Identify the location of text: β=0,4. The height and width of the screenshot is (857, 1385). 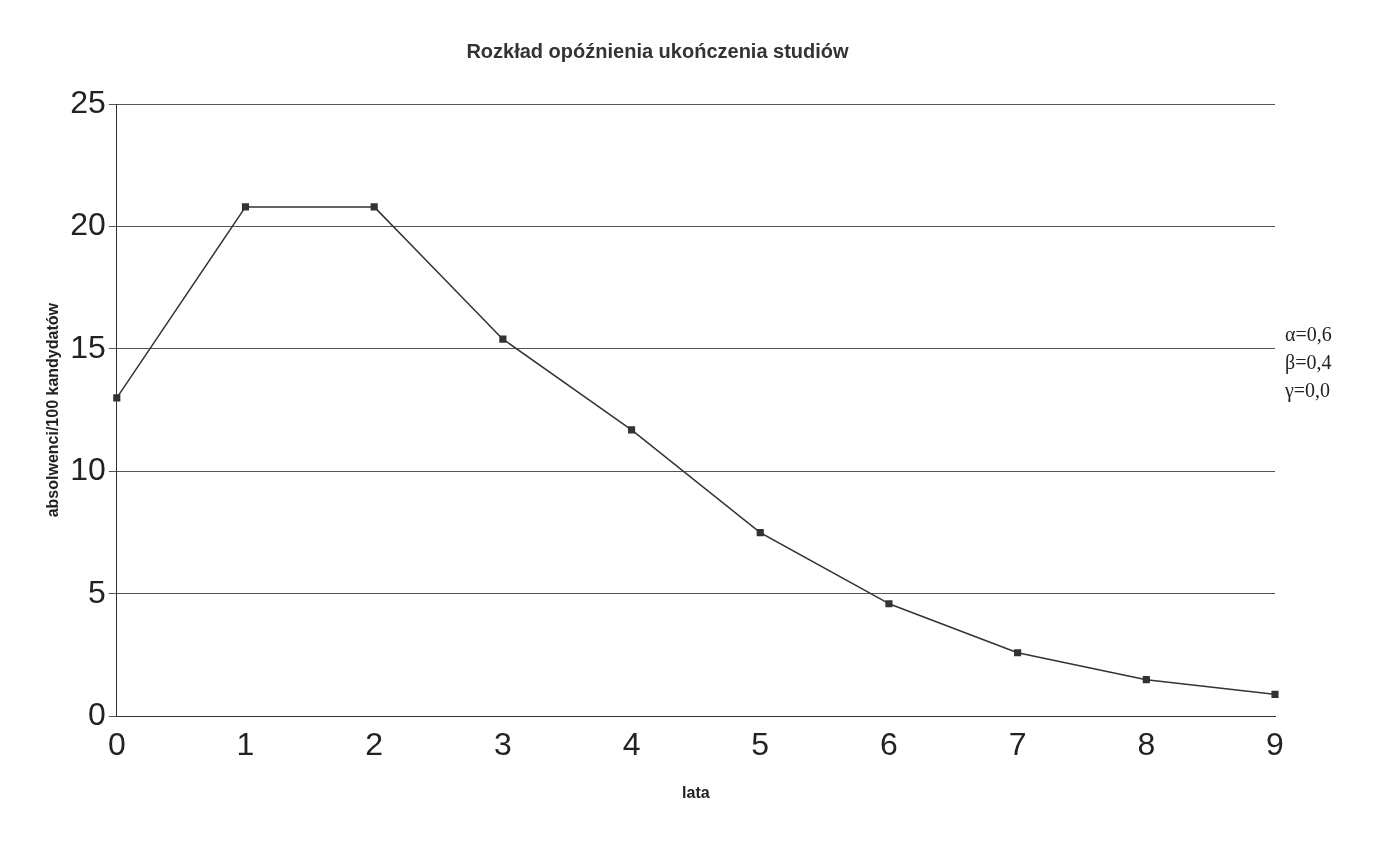
(1308, 363).